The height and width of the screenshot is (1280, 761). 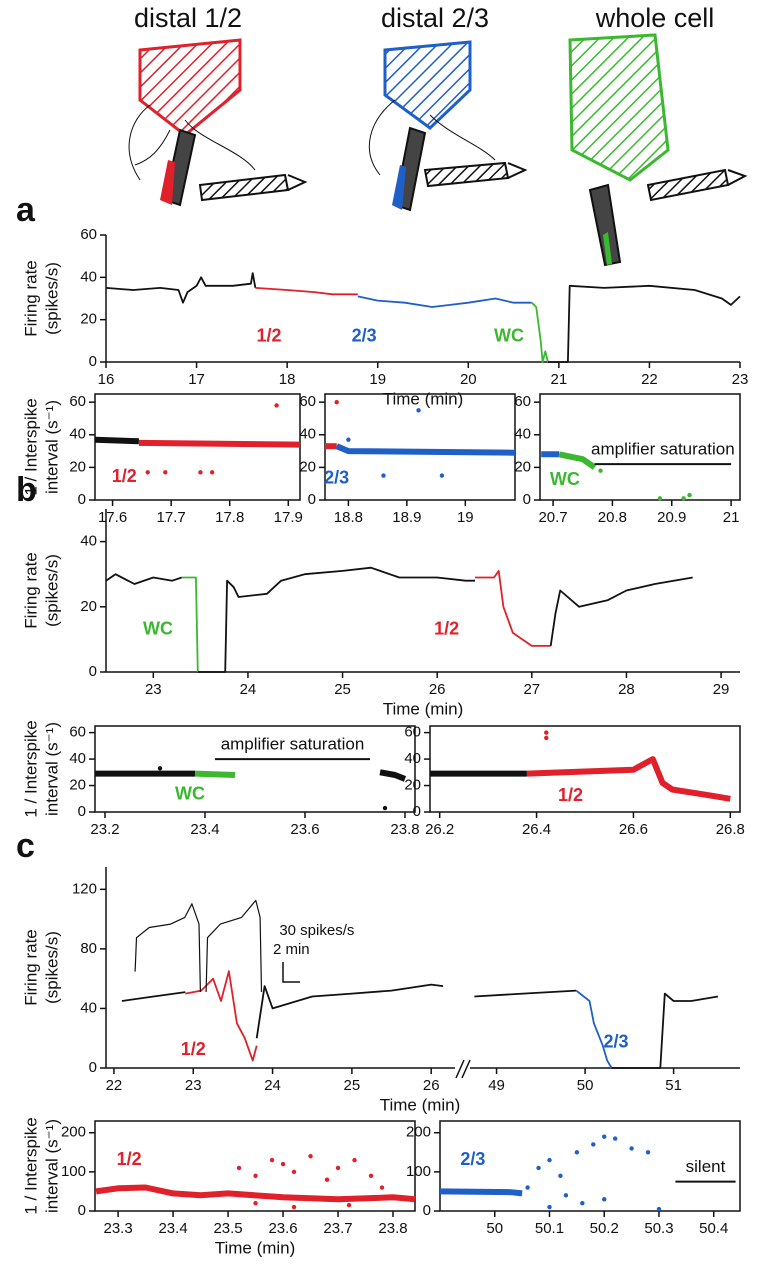 What do you see at coordinates (531, 689) in the screenshot?
I see `x-tick-label: 27` at bounding box center [531, 689].